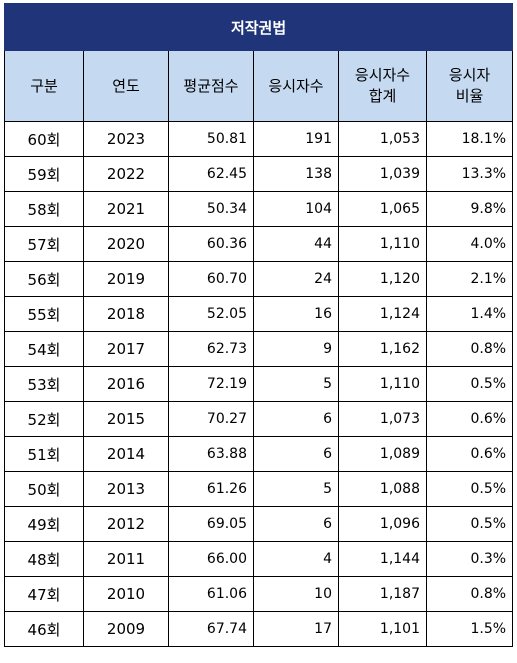 The height and width of the screenshot is (663, 517). I want to click on year-cell: 2009, so click(126, 629).